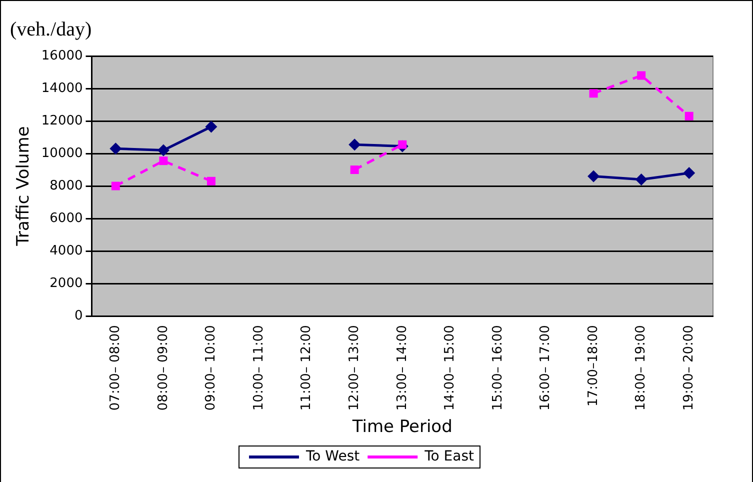 This screenshot has width=753, height=482. What do you see at coordinates (163, 368) in the screenshot?
I see `x-tick-label: 08:00– 09:00` at bounding box center [163, 368].